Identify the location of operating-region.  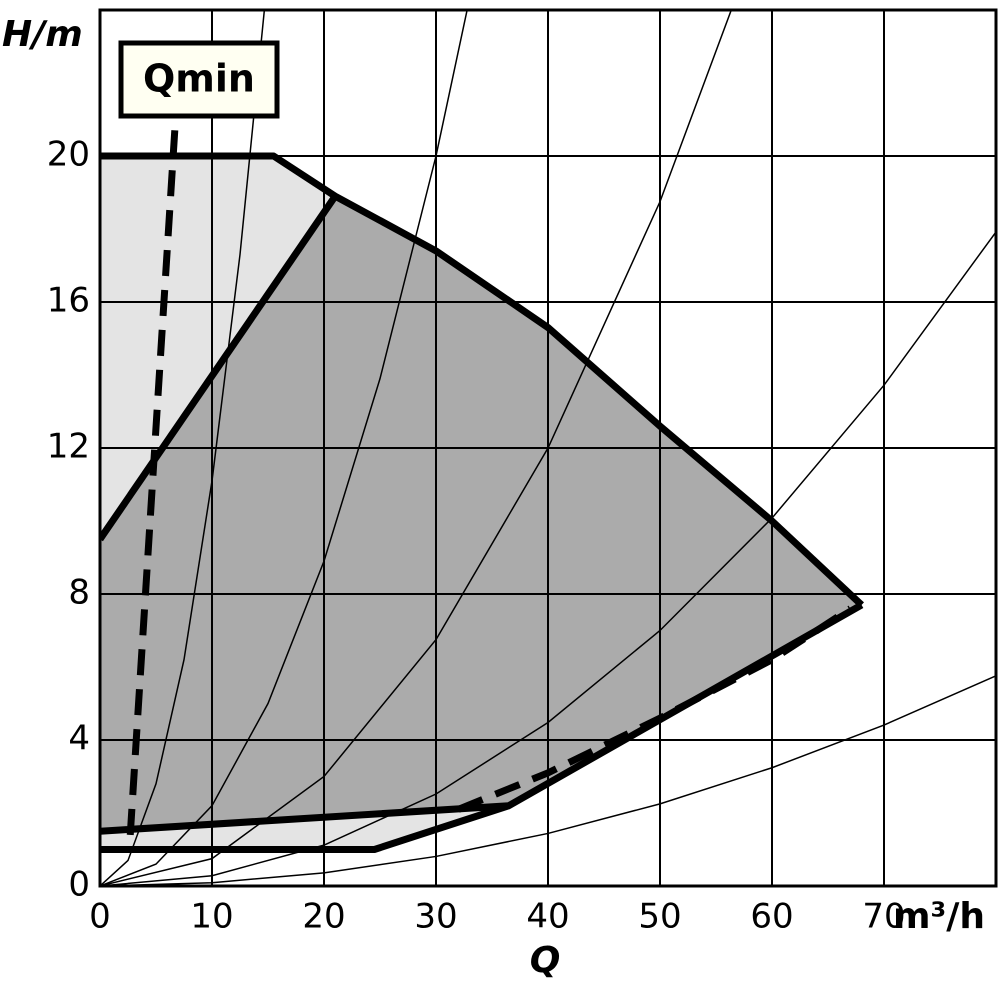
(218, 348).